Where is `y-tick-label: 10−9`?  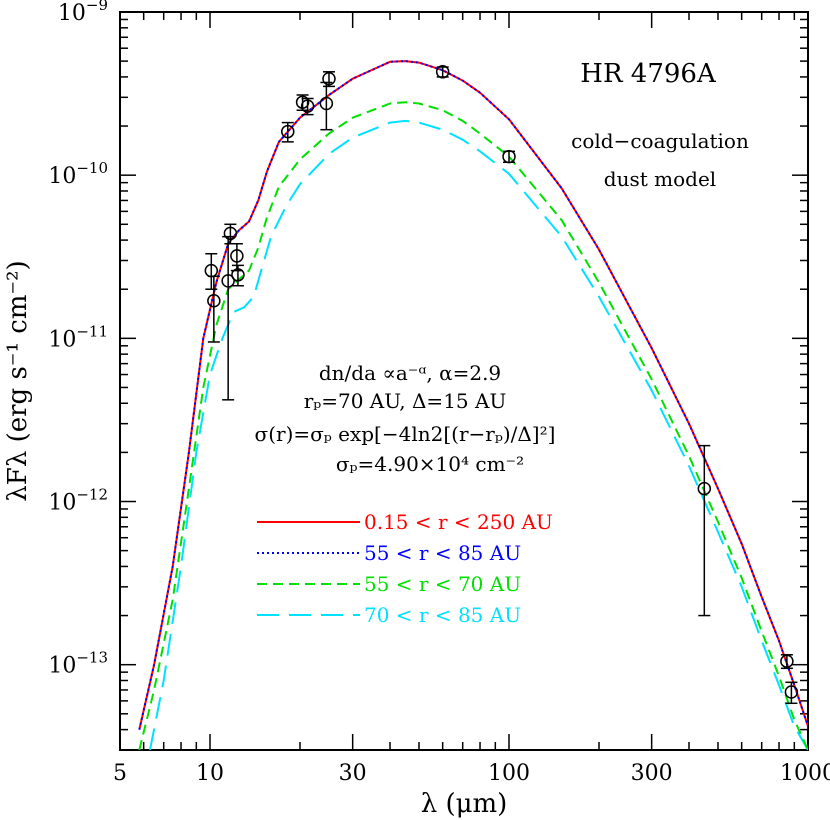
y-tick-label: 10−9 is located at coordinates (83, 13).